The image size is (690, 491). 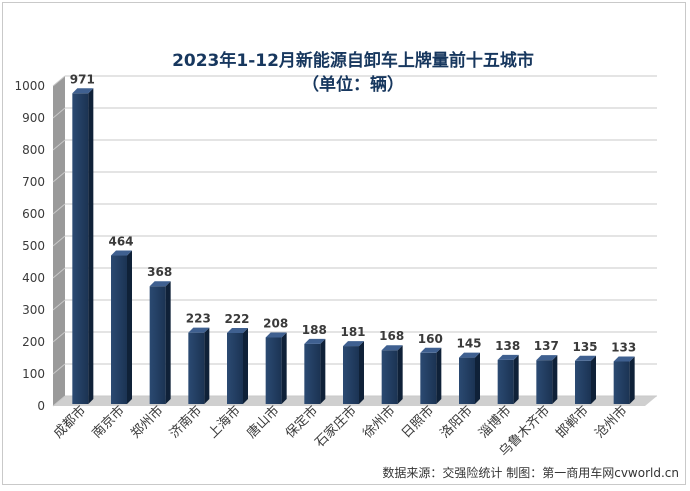 What do you see at coordinates (29, 246) in the screenshot?
I see `y-axis-ticks: 0 100 200 300 400 500 600 700 800 900 1000` at bounding box center [29, 246].